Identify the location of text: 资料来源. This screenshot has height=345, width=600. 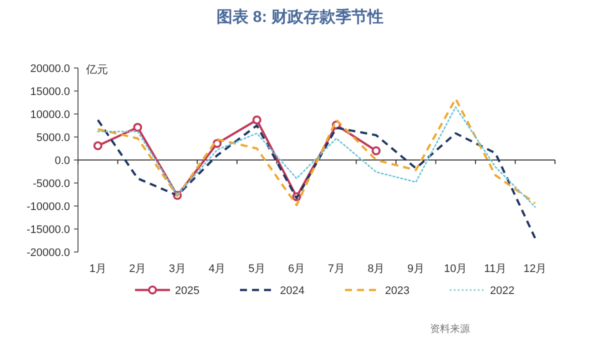
(450, 329).